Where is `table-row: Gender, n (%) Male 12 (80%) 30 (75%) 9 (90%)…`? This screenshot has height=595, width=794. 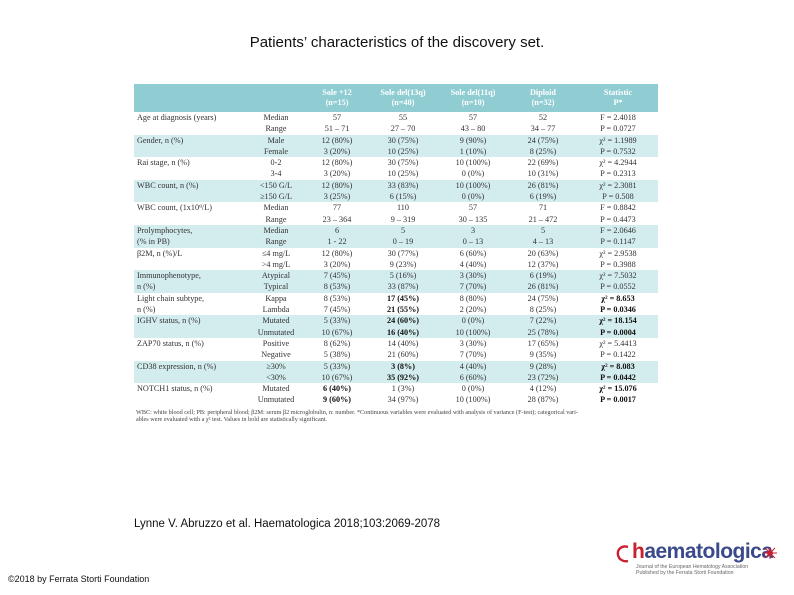
table-row: Gender, n (%) Male 12 (80%) 30 (75%) 9 (90%)… is located at coordinates (396, 140).